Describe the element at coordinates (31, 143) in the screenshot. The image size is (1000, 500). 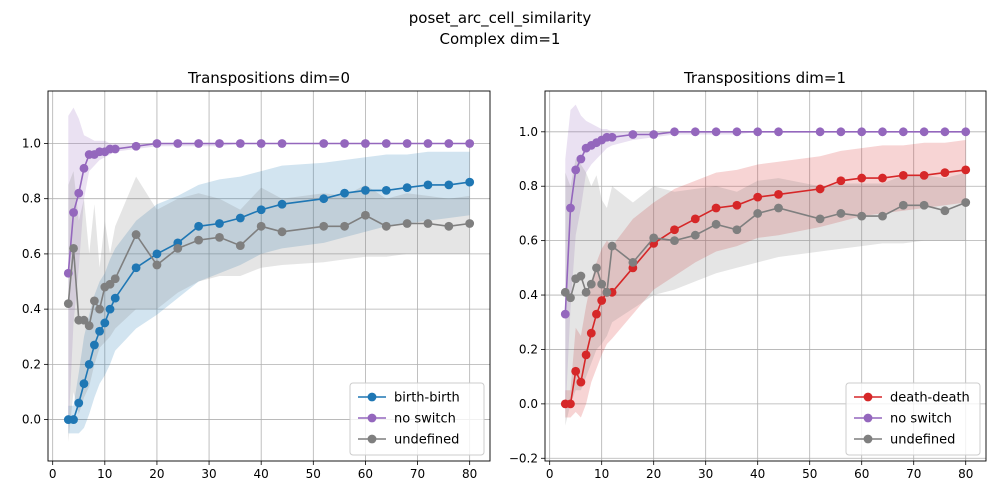
I see `p0-ytick-label-5: 1.0` at that location.